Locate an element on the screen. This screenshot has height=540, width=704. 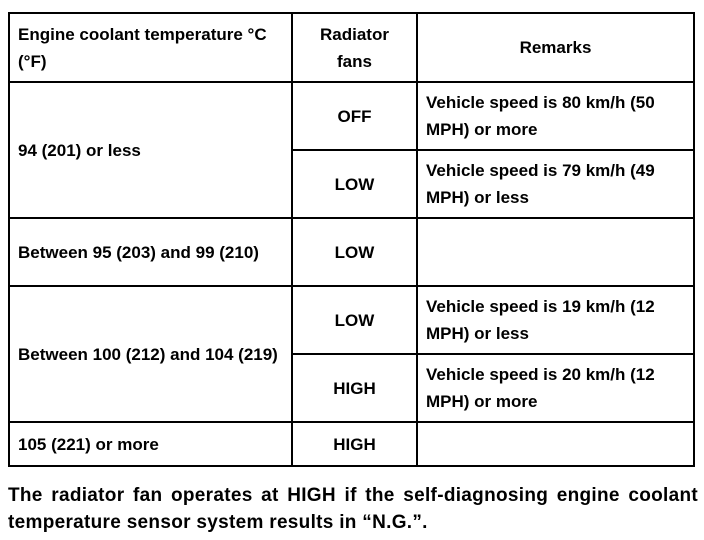
header-radiator-fans: Radiator fans is located at coordinates (354, 47).